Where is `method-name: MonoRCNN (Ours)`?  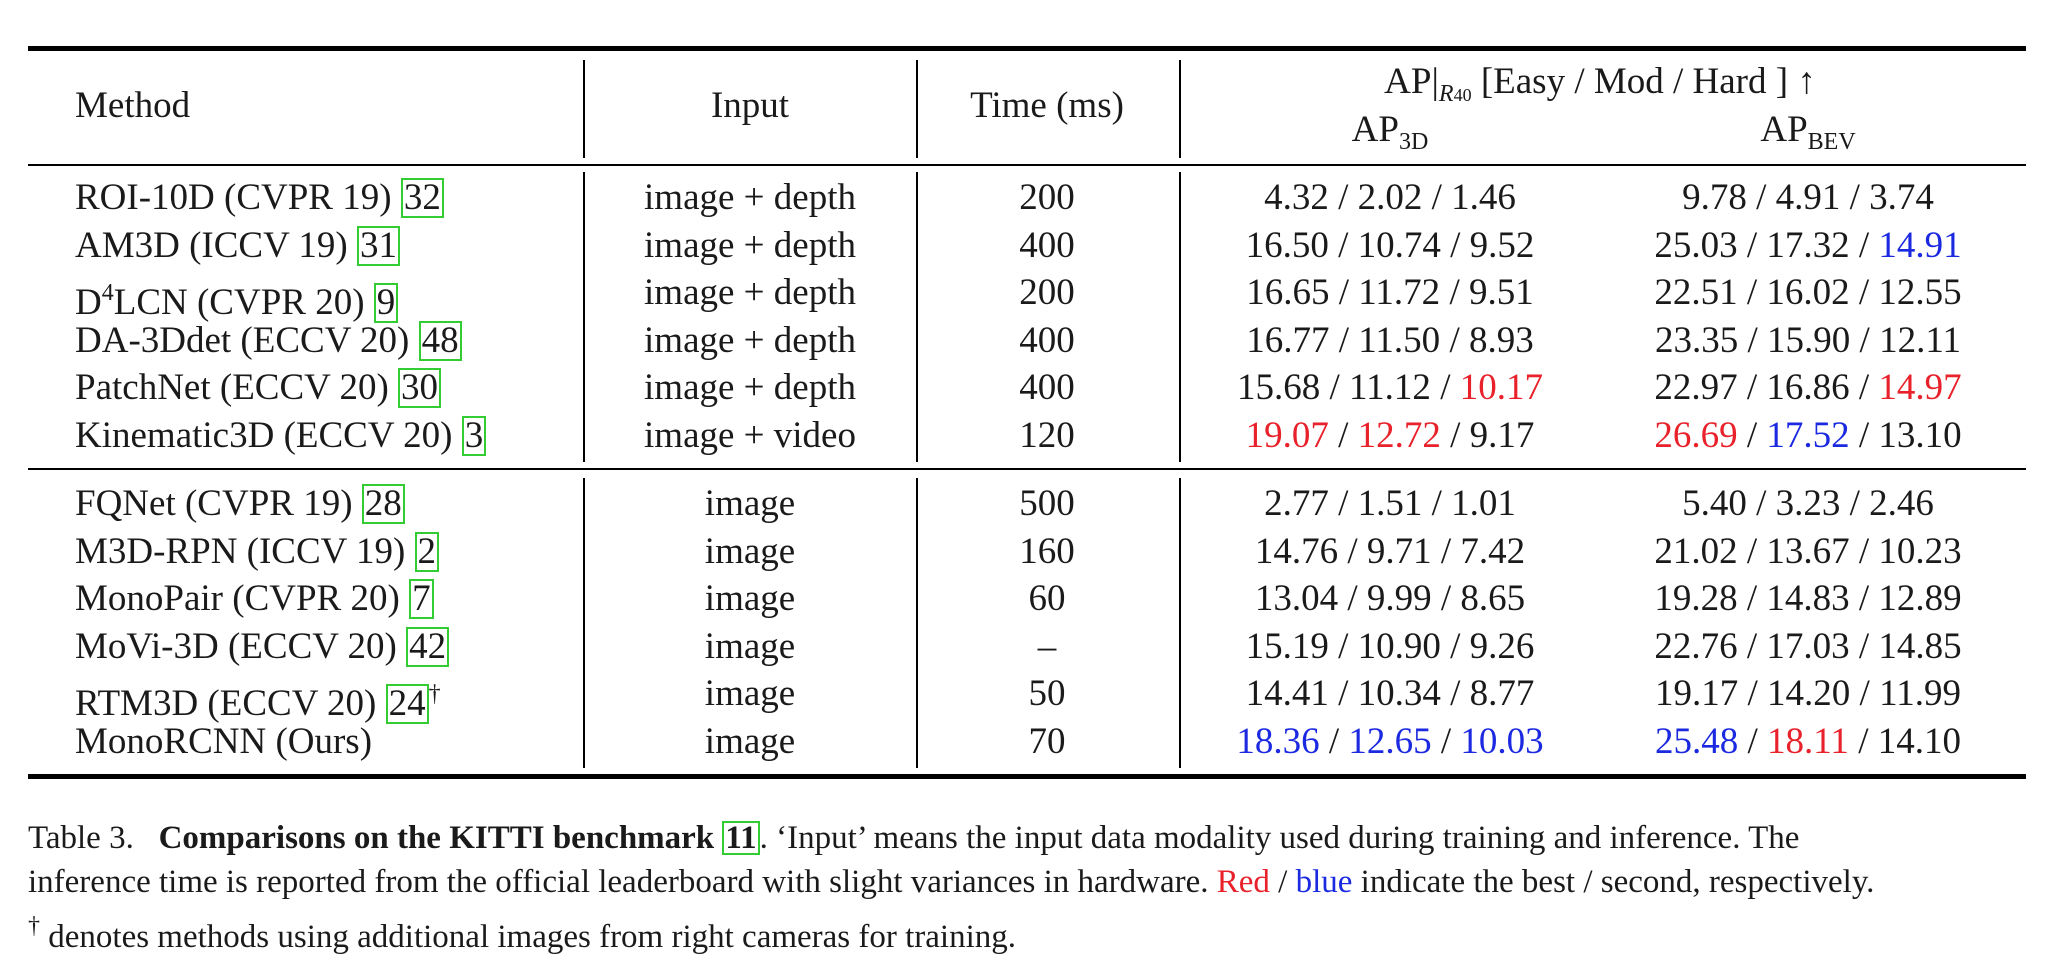 method-name: MonoRCNN (Ours) is located at coordinates (224, 741).